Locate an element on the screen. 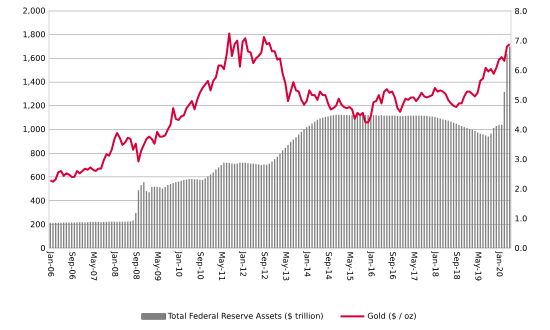 The height and width of the screenshot is (330, 550). x-tick-label: May-07 is located at coordinates (93, 266).